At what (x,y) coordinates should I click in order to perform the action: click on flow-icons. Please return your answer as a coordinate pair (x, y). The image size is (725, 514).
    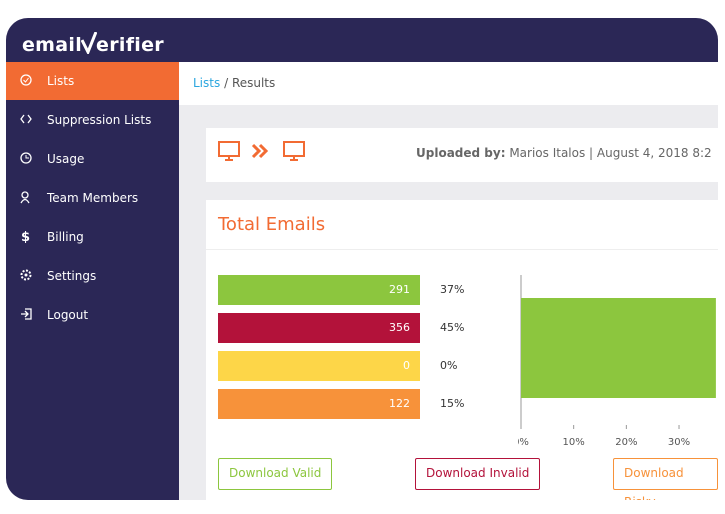
    Looking at the image, I should click on (261, 151).